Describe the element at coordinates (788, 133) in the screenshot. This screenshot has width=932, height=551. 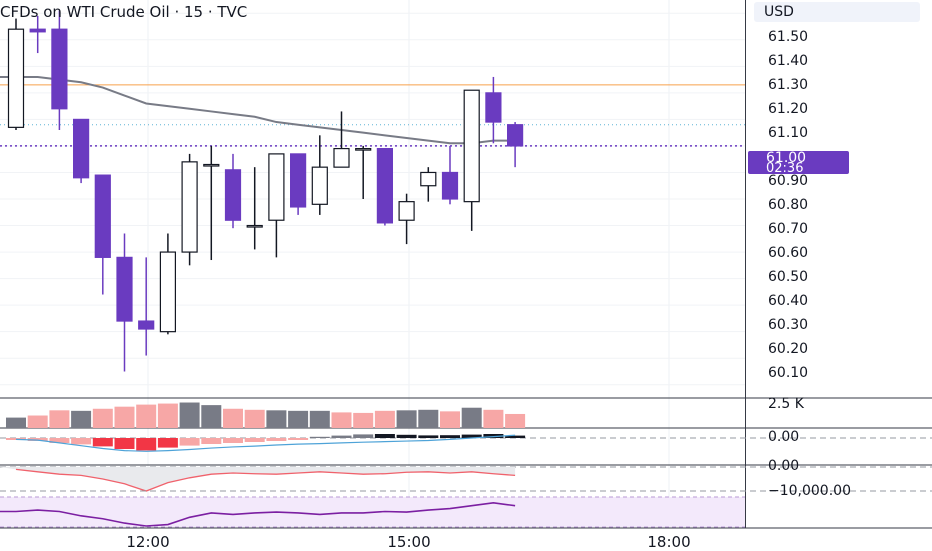
I see `price-tick: 61.10` at that location.